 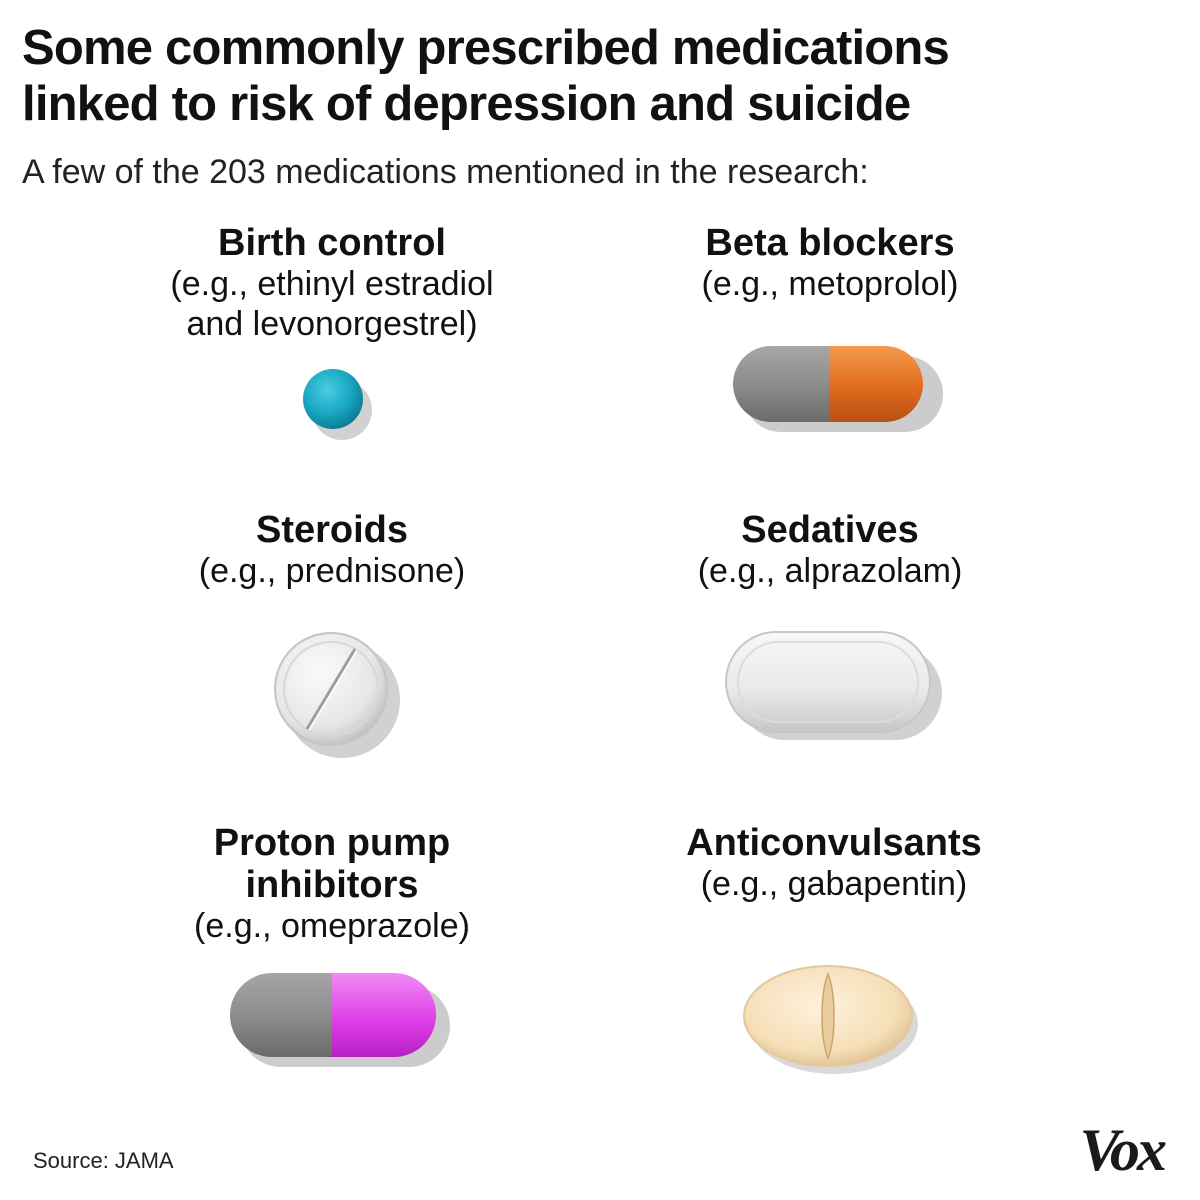 What do you see at coordinates (840, 388) in the screenshot?
I see `gray-orange-capsule-icon` at bounding box center [840, 388].